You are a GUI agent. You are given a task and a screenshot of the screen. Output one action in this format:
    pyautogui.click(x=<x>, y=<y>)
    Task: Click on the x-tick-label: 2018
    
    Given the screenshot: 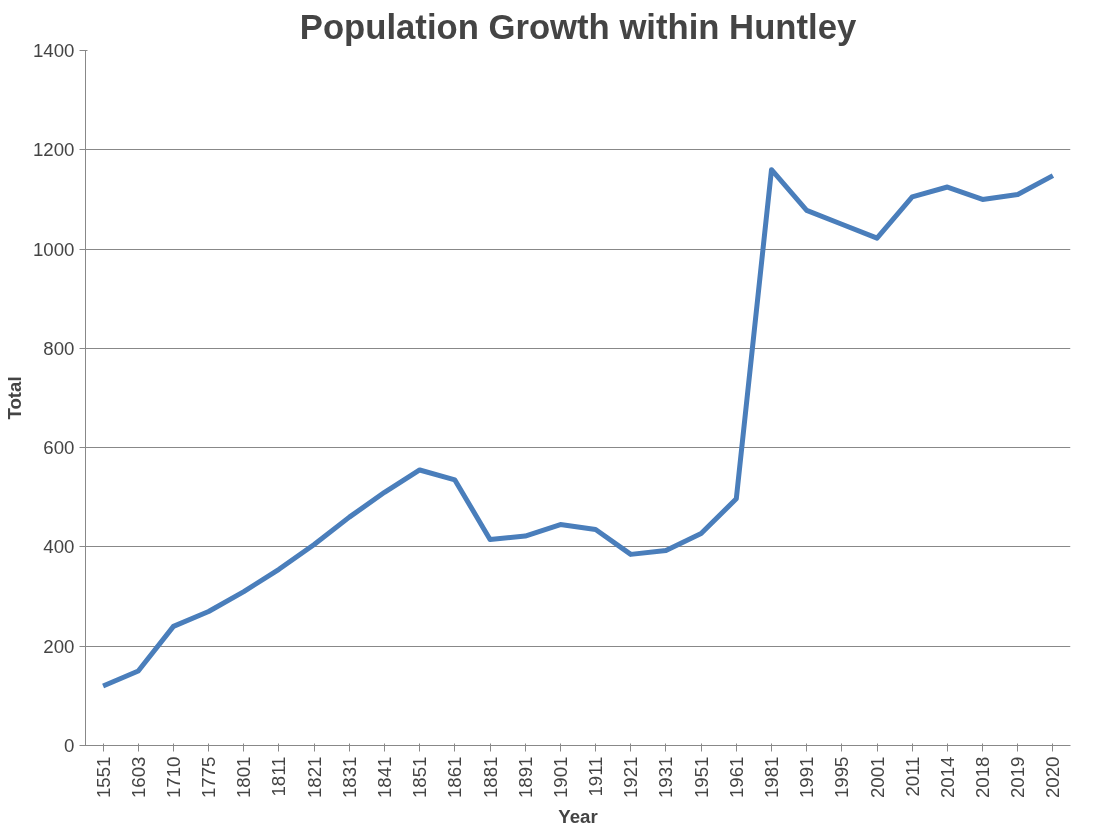 What is the action you would take?
    pyautogui.click(x=983, y=777)
    